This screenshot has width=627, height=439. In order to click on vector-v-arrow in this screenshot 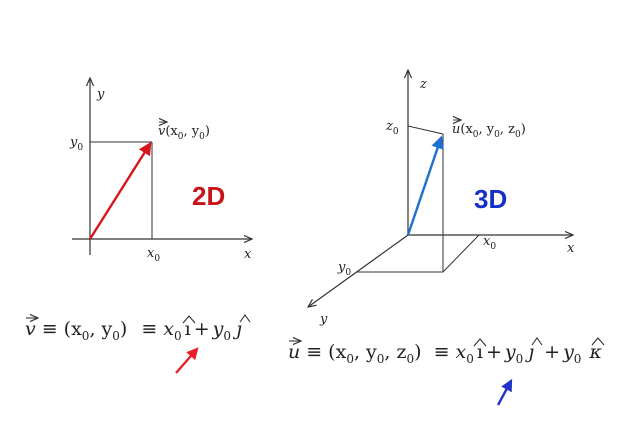, I will do `click(120, 190)`.